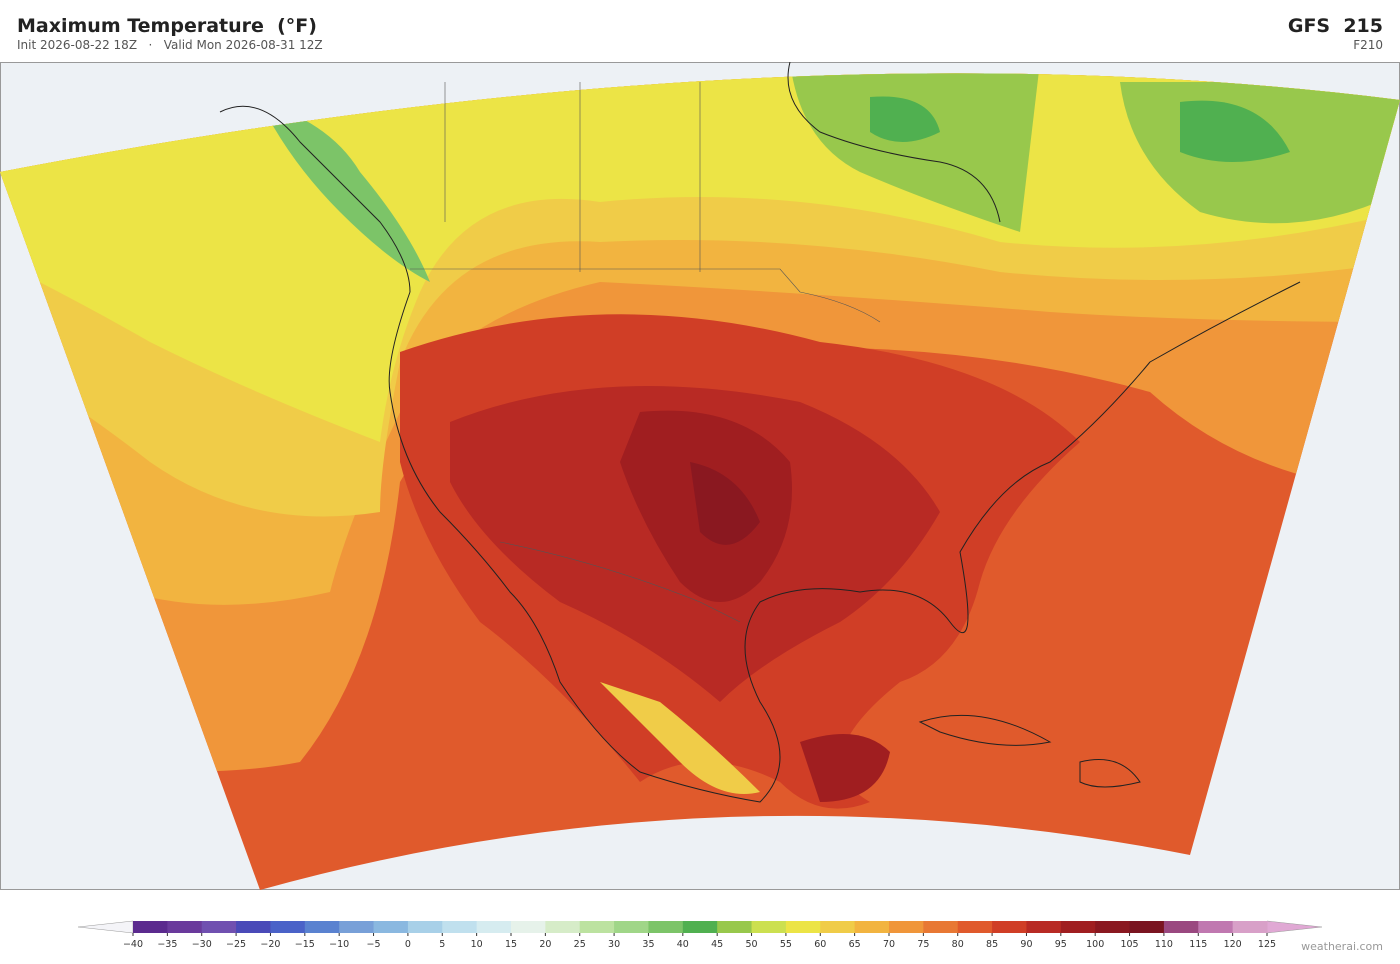 The height and width of the screenshot is (964, 1400). I want to click on tick-label: 115, so click(1198, 944).